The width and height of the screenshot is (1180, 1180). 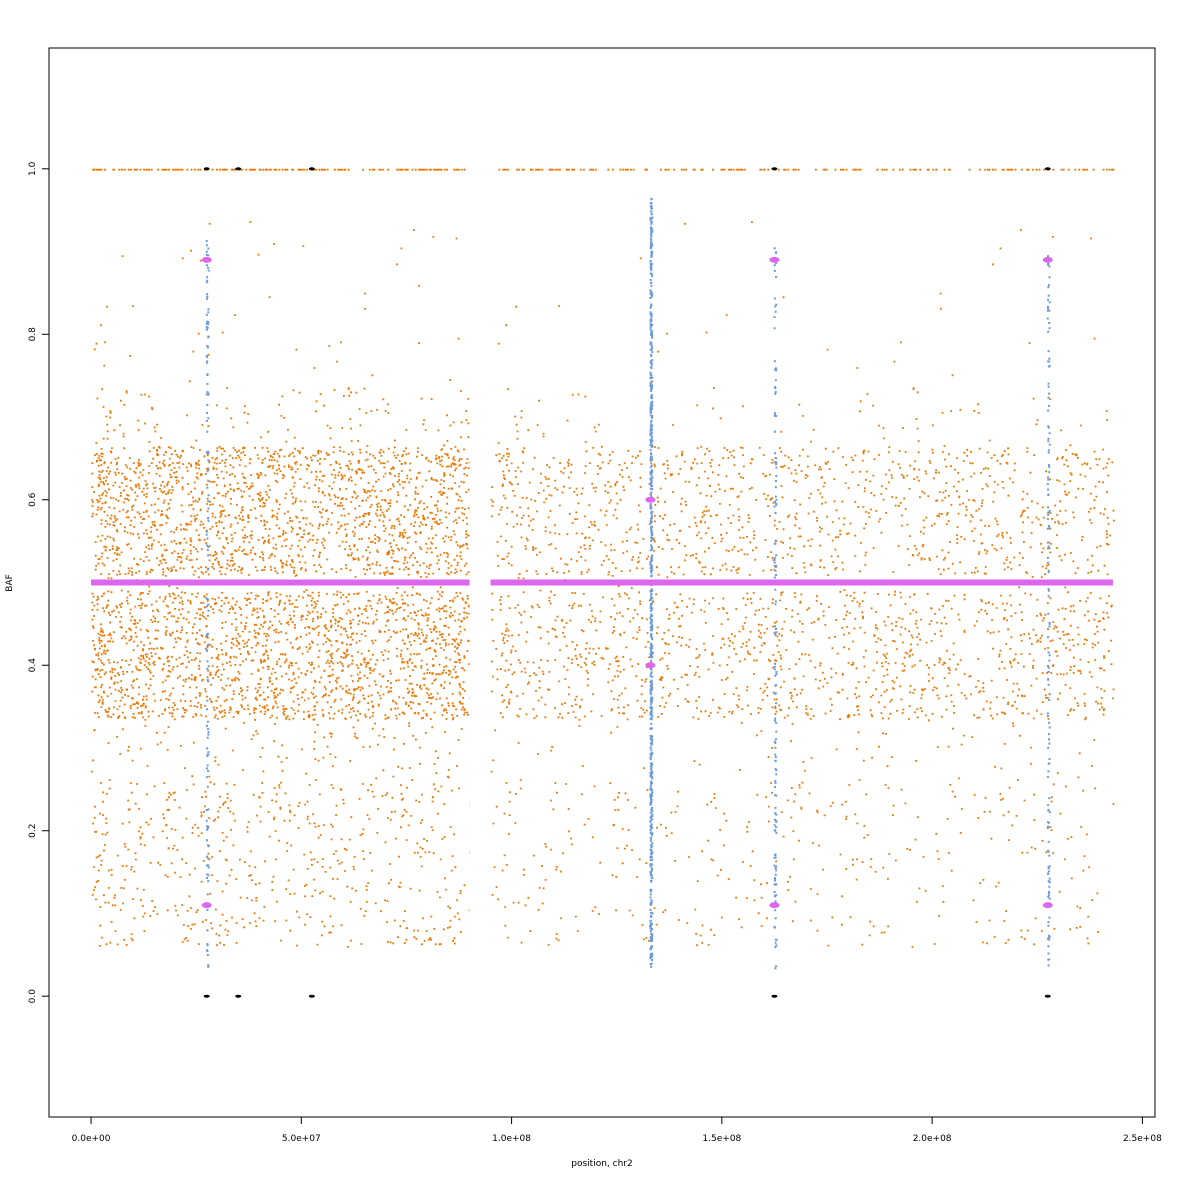 I want to click on y-tick-label: 0.2, so click(x=33, y=831).